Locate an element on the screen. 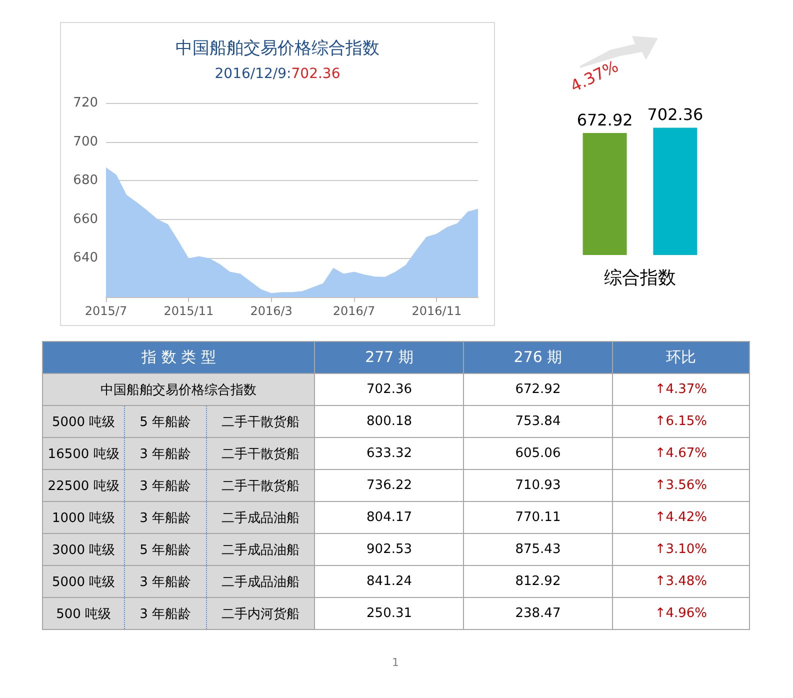 The height and width of the screenshot is (698, 793). text: 16500 吨级 is located at coordinates (84, 454).